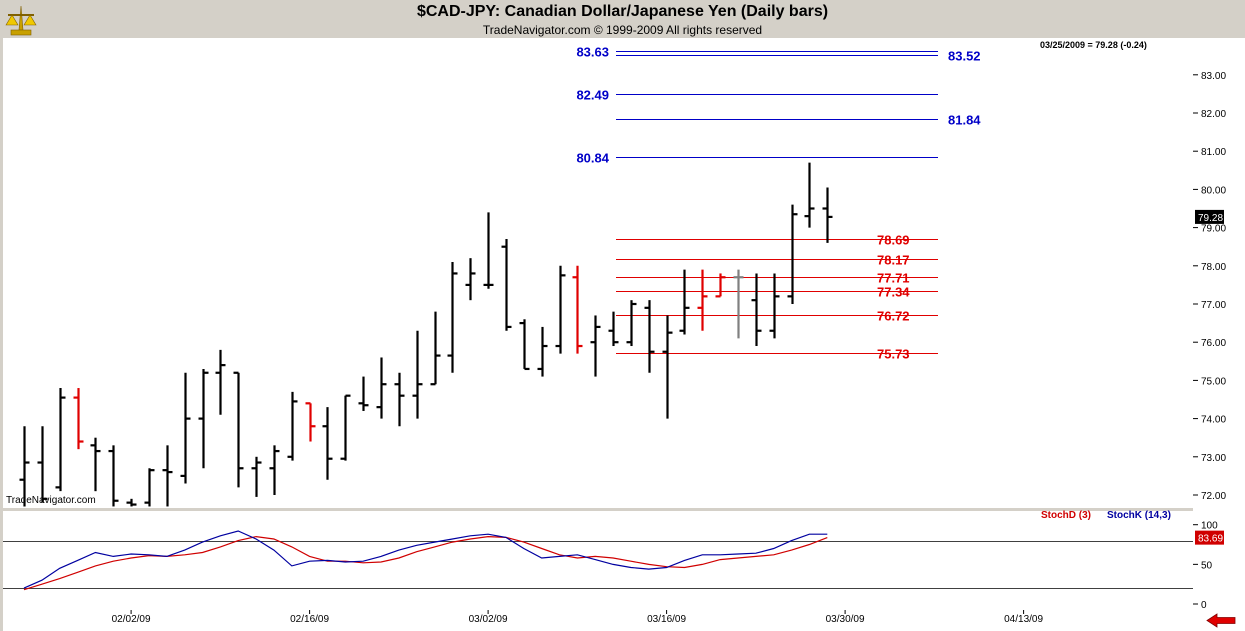 The image size is (1245, 631). What do you see at coordinates (893, 354) in the screenshot?
I see `level-label: 75.73` at bounding box center [893, 354].